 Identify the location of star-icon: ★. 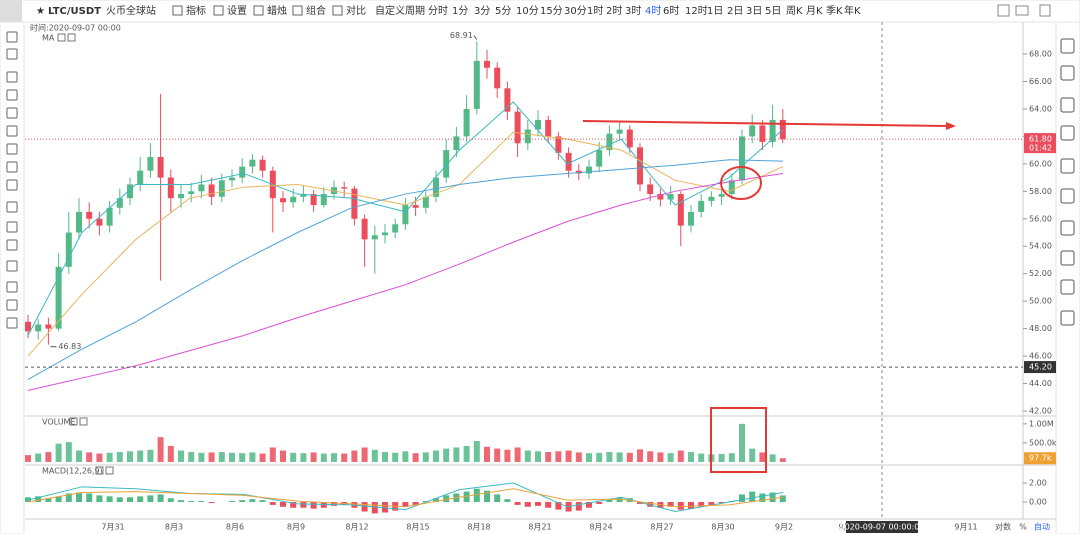
(40, 11).